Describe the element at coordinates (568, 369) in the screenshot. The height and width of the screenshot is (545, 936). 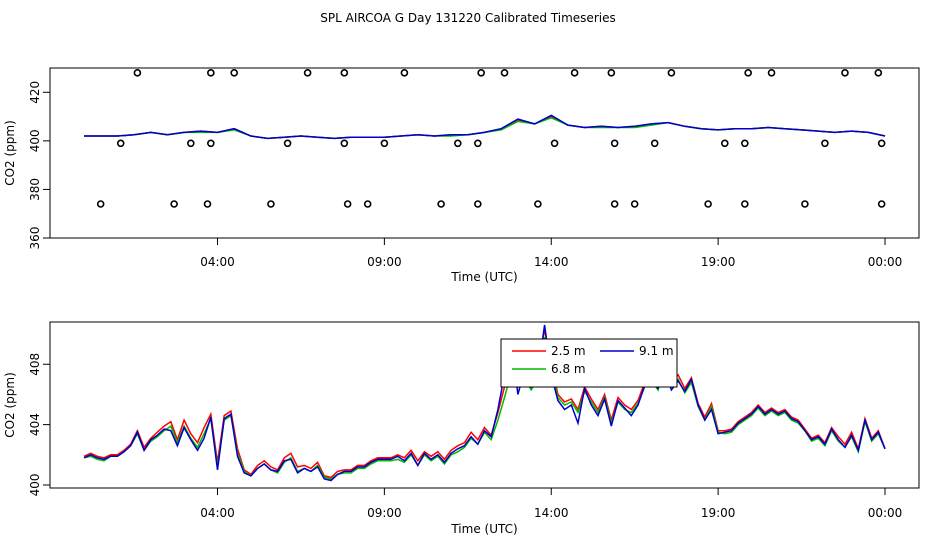
I see `legend-label: 6.8 m` at that location.